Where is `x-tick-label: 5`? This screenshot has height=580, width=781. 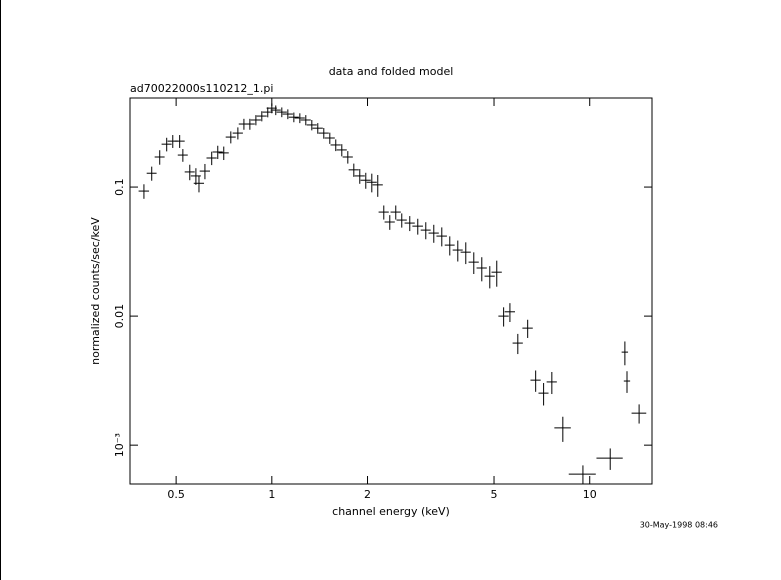 x-tick-label: 5 is located at coordinates (494, 494).